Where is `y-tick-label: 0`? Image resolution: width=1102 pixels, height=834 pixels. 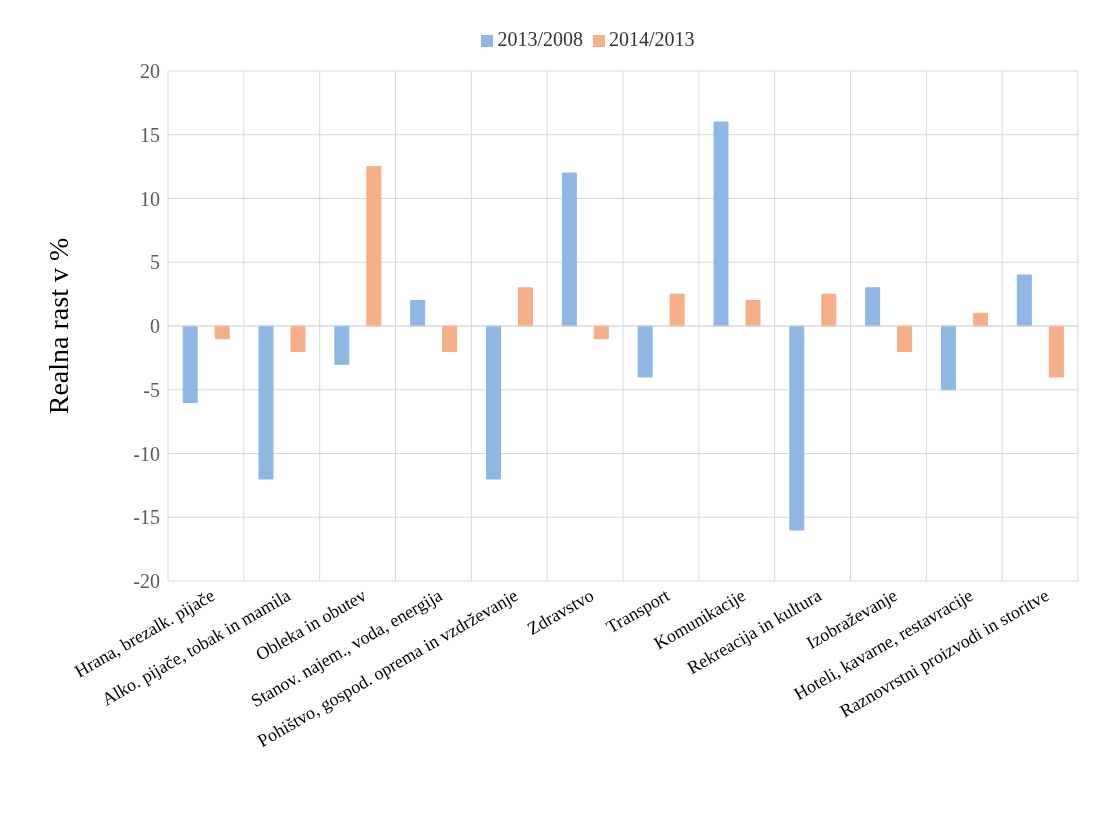 y-tick-label: 0 is located at coordinates (155, 326).